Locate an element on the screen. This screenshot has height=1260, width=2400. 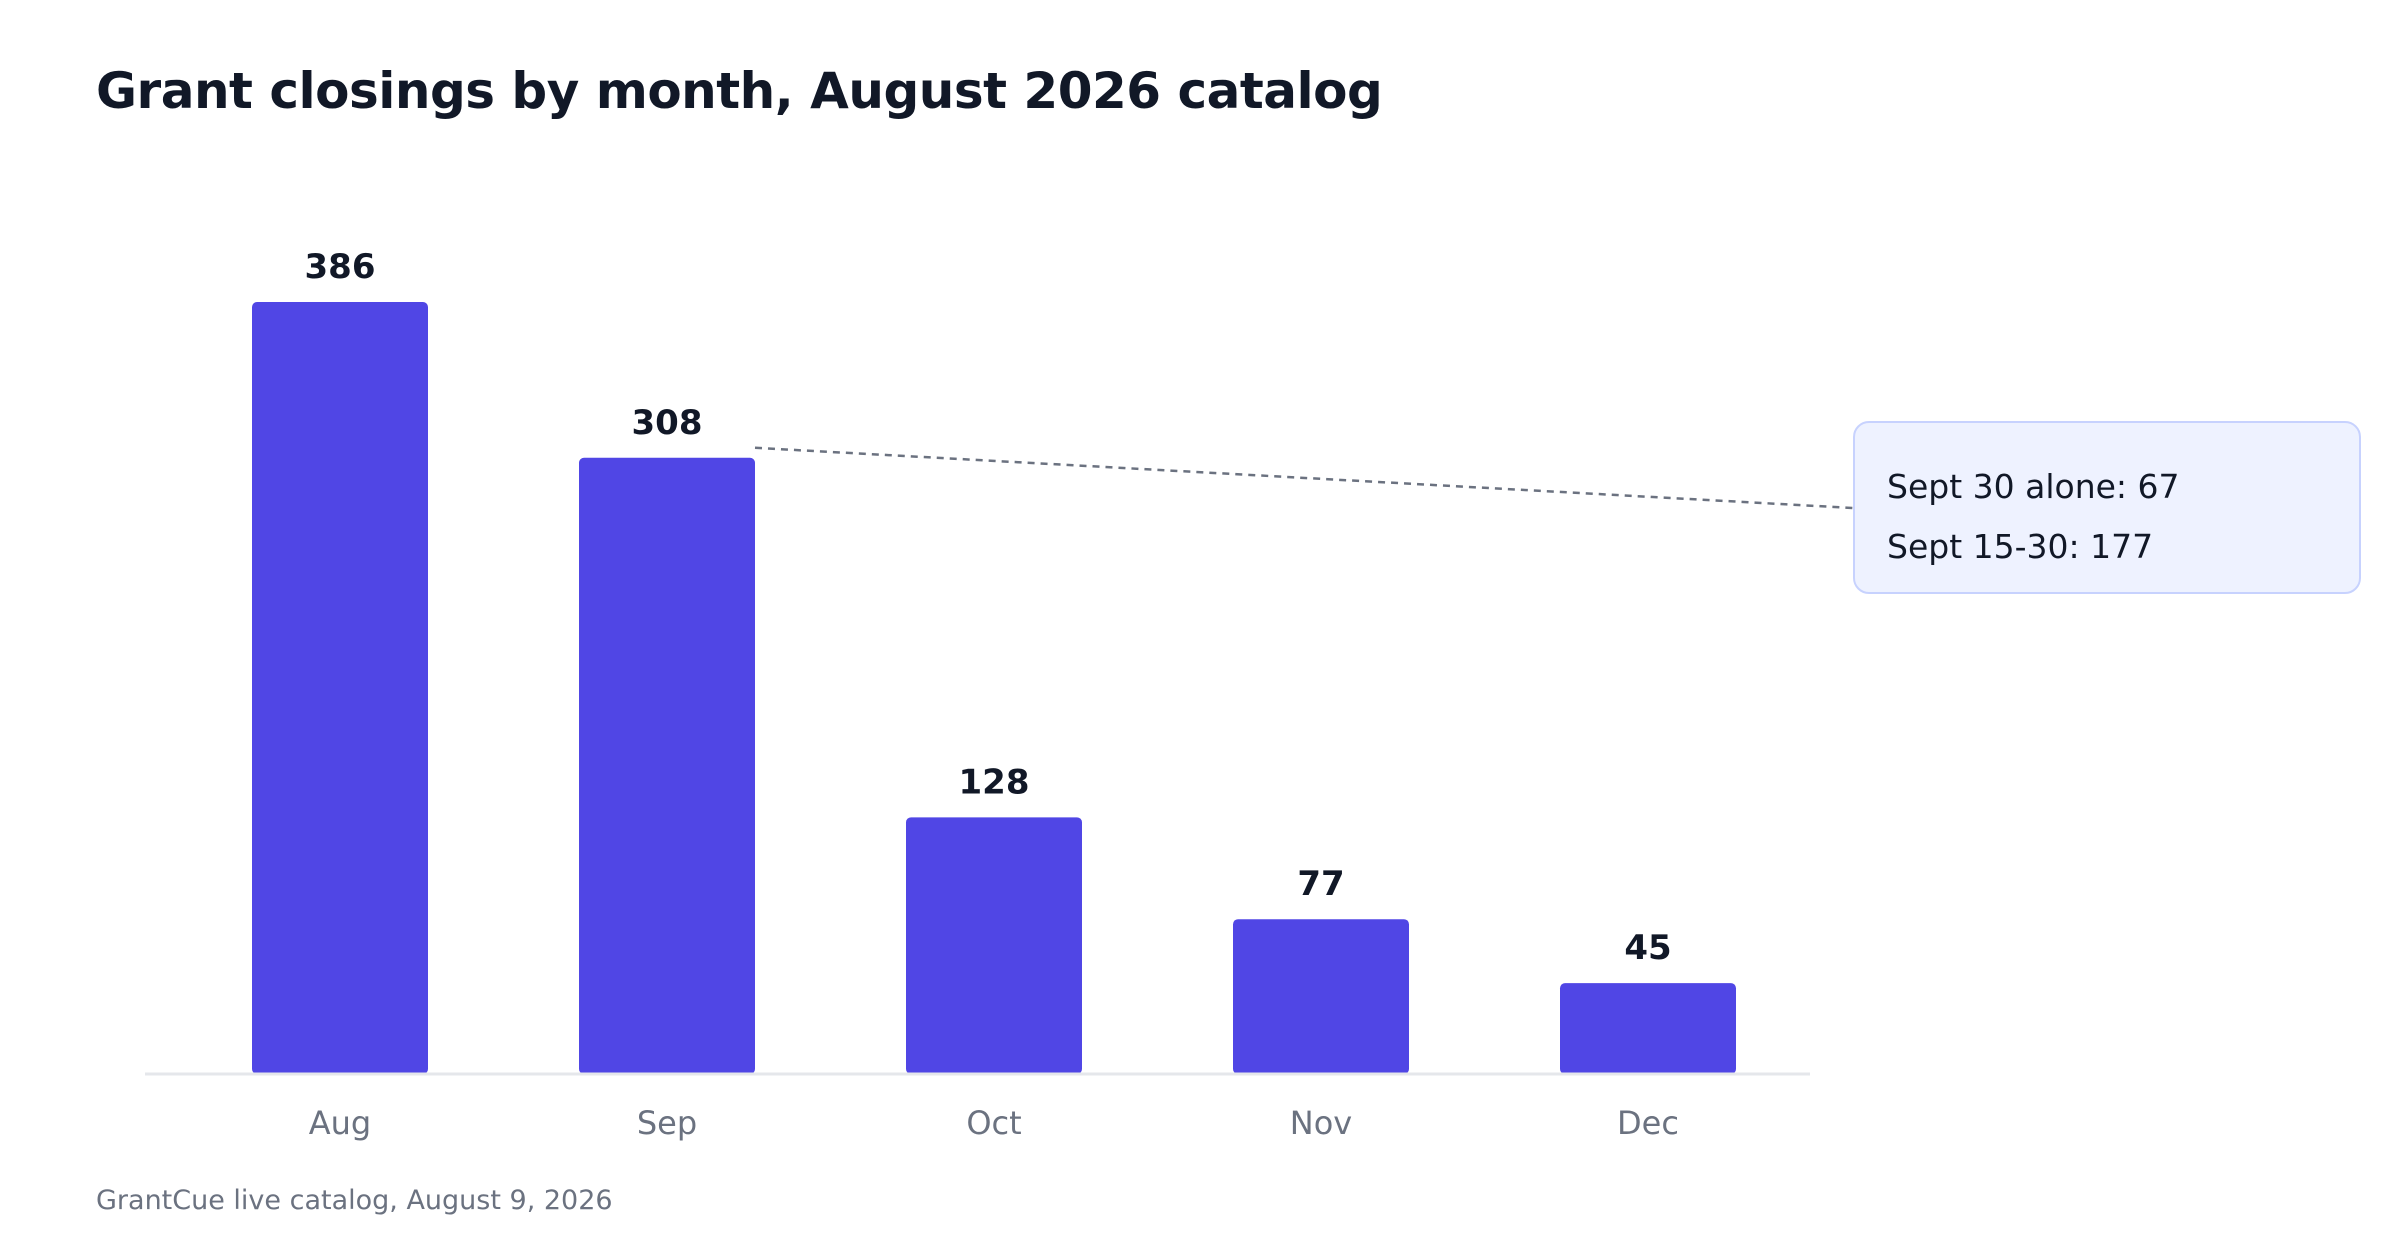
bar-dec is located at coordinates (1648, 1028).